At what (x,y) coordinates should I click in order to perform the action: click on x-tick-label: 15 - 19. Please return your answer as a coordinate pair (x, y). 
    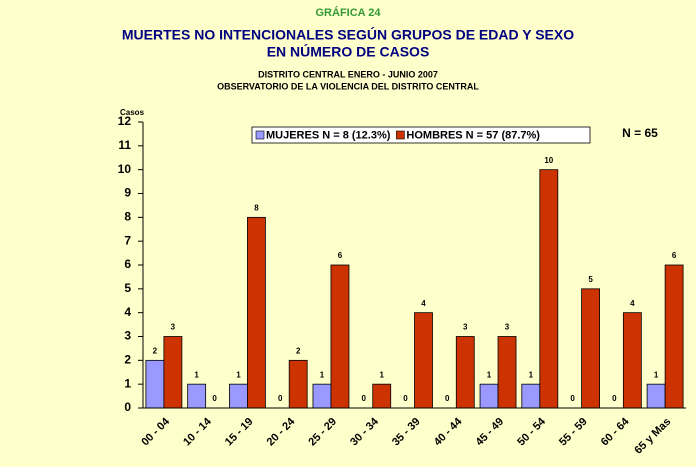
    Looking at the image, I should click on (239, 432).